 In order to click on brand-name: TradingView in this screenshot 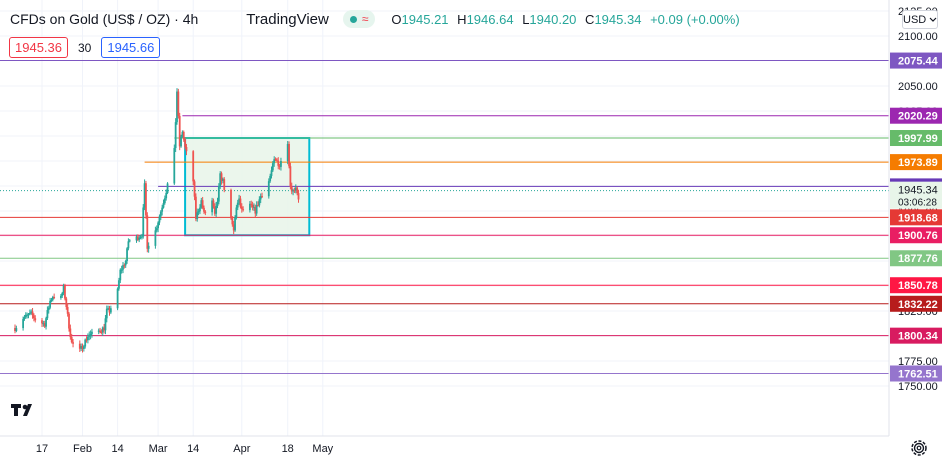, I will do `click(287, 19)`.